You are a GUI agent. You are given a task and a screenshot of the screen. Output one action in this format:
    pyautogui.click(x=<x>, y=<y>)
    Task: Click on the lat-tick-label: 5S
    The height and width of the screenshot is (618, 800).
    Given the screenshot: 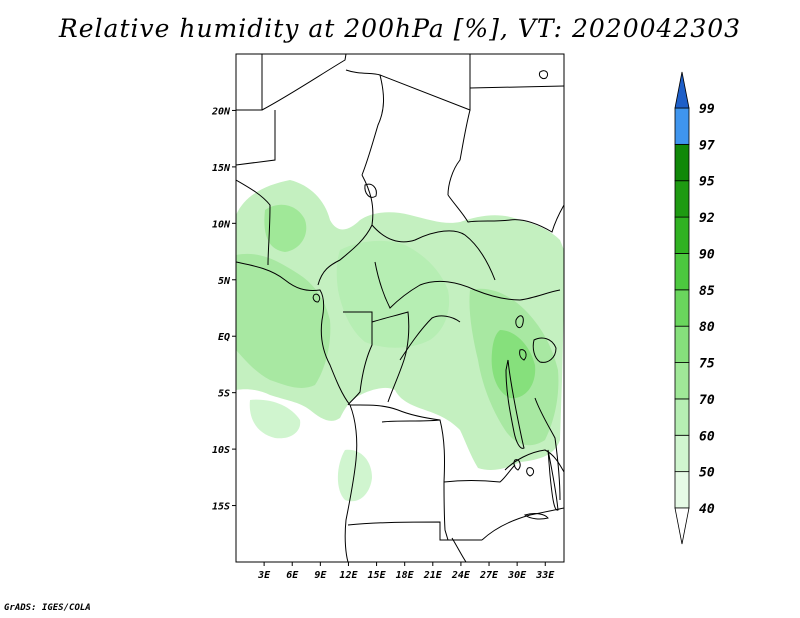 What is the action you would take?
    pyautogui.click(x=224, y=394)
    